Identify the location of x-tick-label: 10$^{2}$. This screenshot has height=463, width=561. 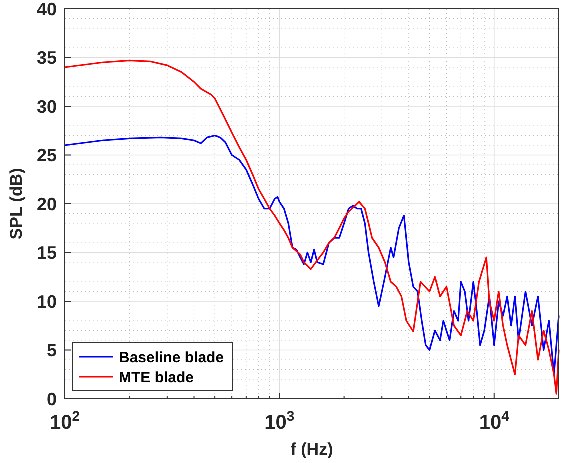
(65, 421).